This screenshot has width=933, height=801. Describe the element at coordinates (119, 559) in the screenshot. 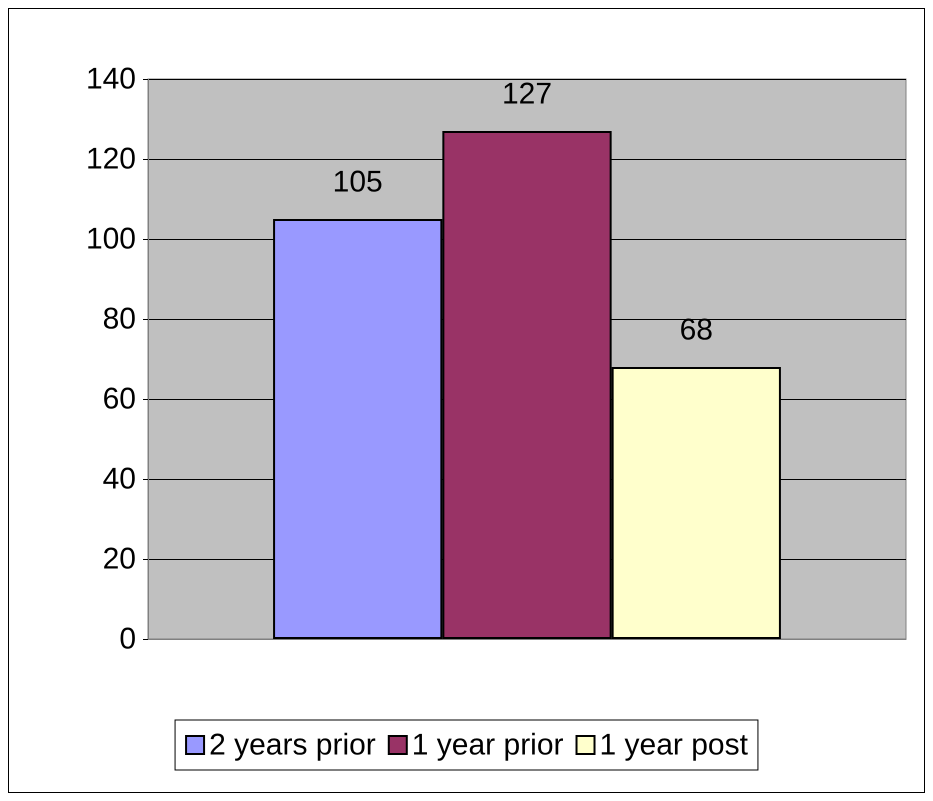

I see `y-tick-label: 20` at that location.